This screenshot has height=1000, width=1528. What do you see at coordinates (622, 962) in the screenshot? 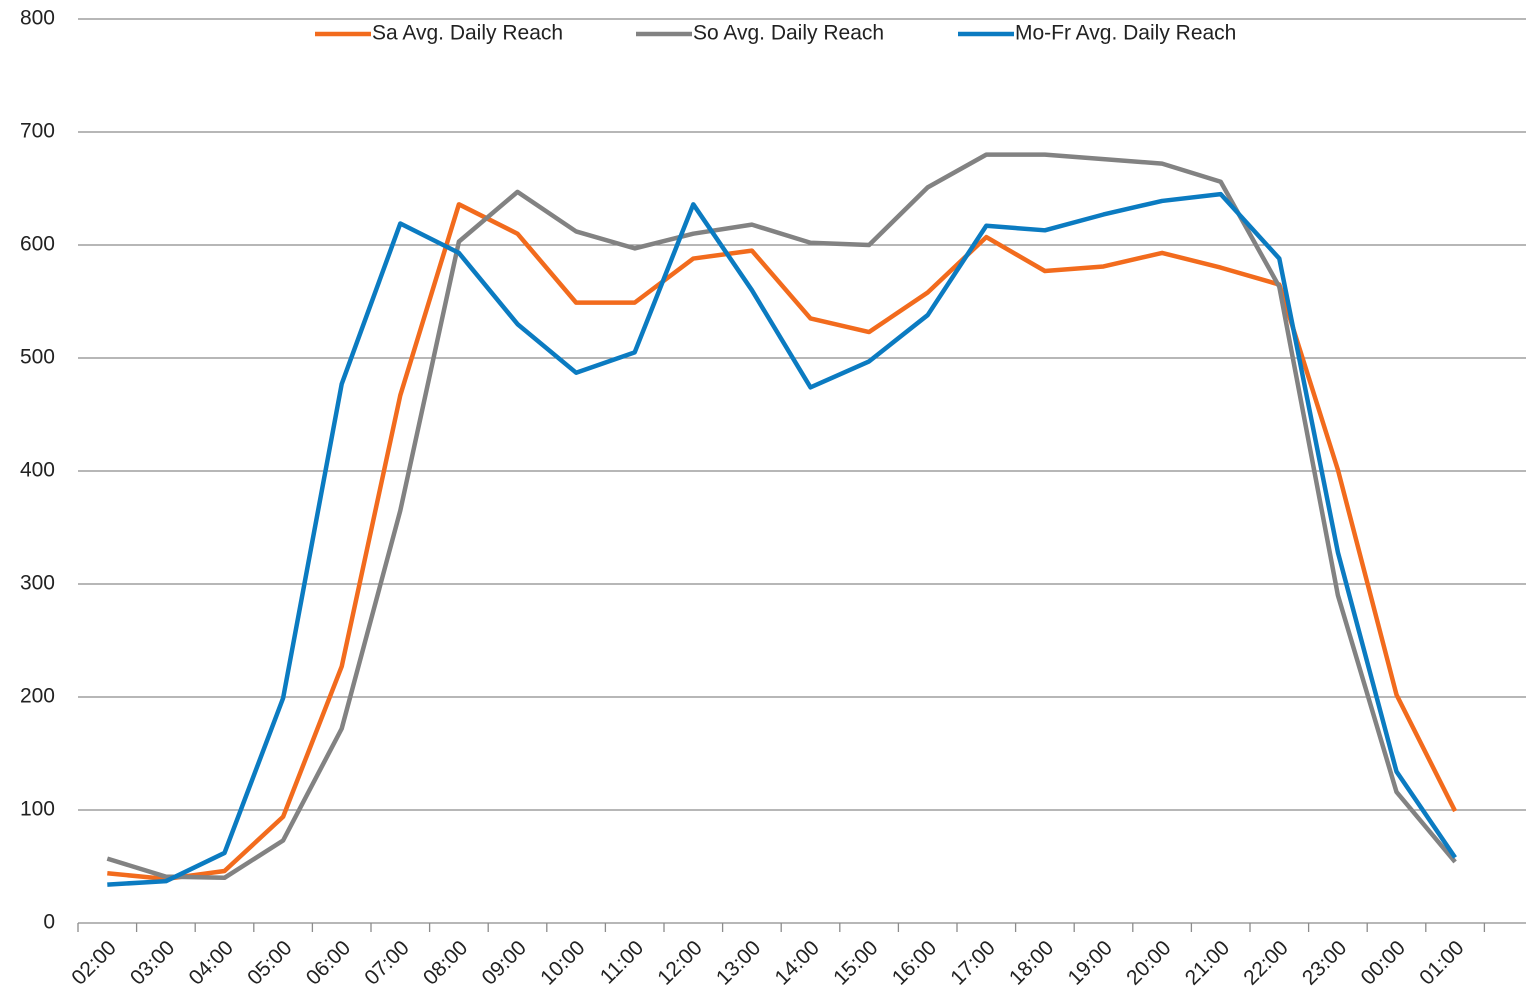
I see `x-tick-label: 11:00` at bounding box center [622, 962].